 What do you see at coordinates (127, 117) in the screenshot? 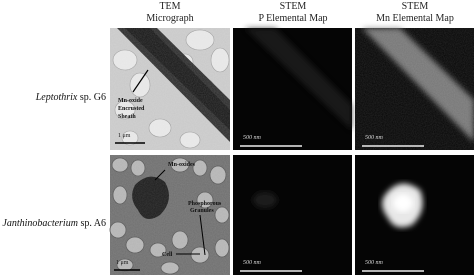
I see `annotation: Sheath` at bounding box center [127, 117].